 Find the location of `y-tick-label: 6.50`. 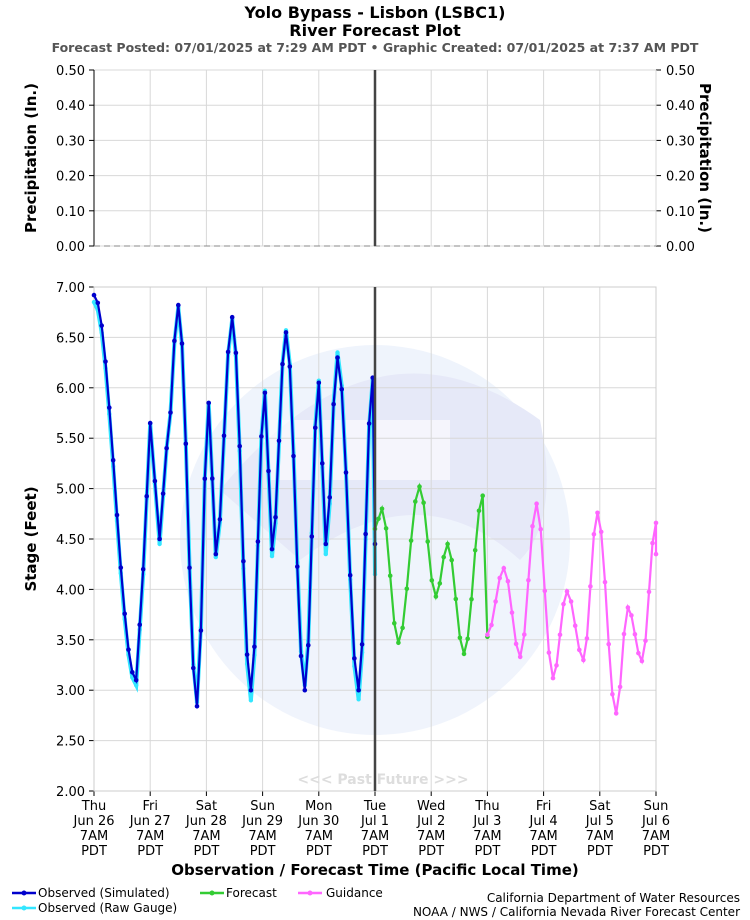

y-tick-label: 6.50 is located at coordinates (70, 338).